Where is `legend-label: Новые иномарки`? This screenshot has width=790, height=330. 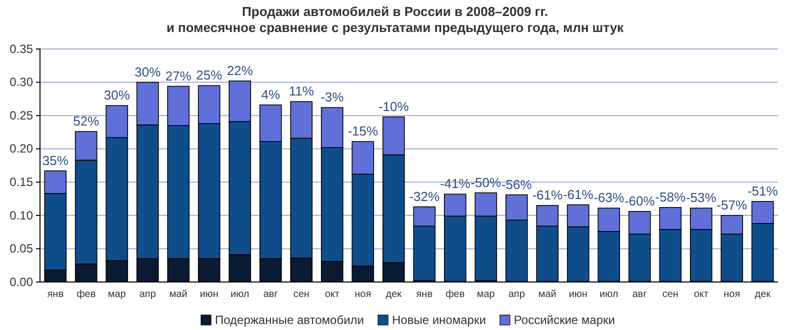 legend-label: Новые иномарки is located at coordinates (439, 320).